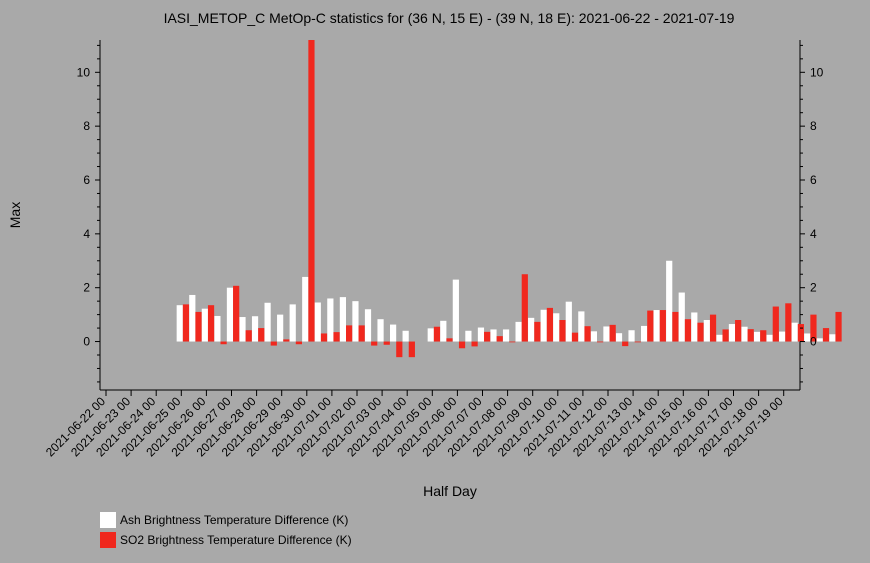 This screenshot has width=870, height=563. I want to click on y-tick-label-left: 4, so click(86, 234).